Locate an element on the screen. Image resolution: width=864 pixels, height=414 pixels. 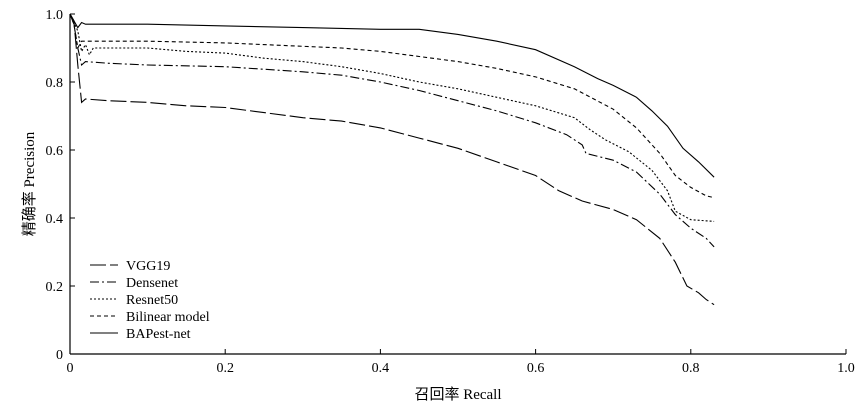
x-tick-label: 0 is located at coordinates (70, 368).